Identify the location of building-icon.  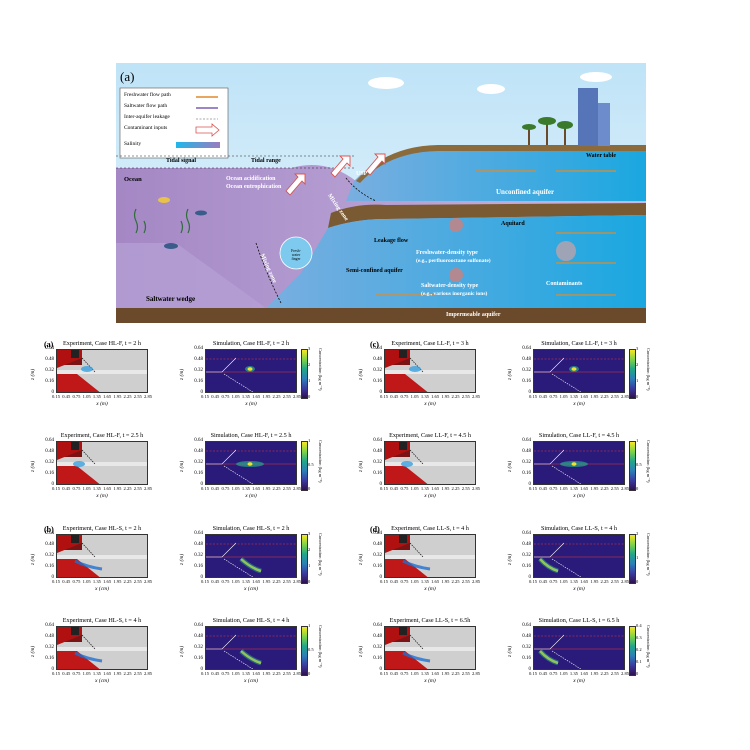
(594, 117).